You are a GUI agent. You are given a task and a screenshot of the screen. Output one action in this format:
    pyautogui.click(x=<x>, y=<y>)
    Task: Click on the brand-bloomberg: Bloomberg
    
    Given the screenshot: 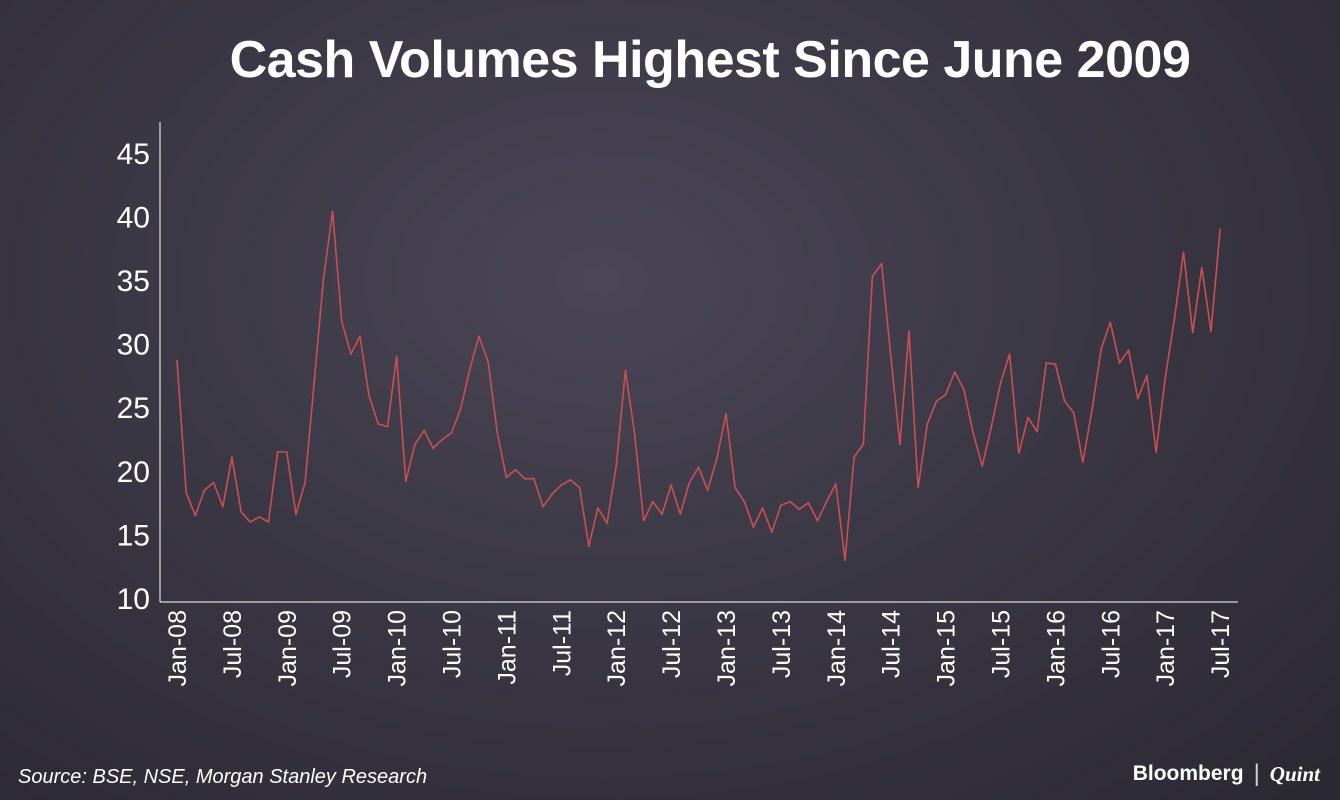 What is the action you would take?
    pyautogui.click(x=1188, y=773)
    